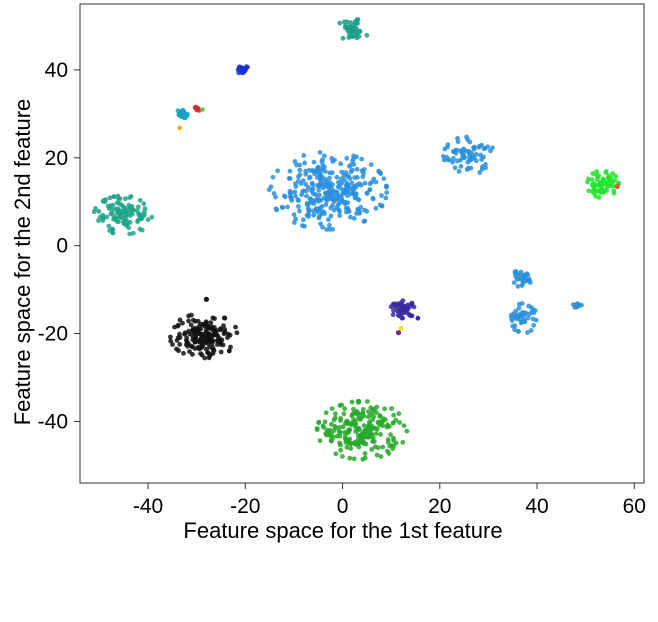  Describe the element at coordinates (56, 70) in the screenshot. I see `y-tick-label: 40` at that location.